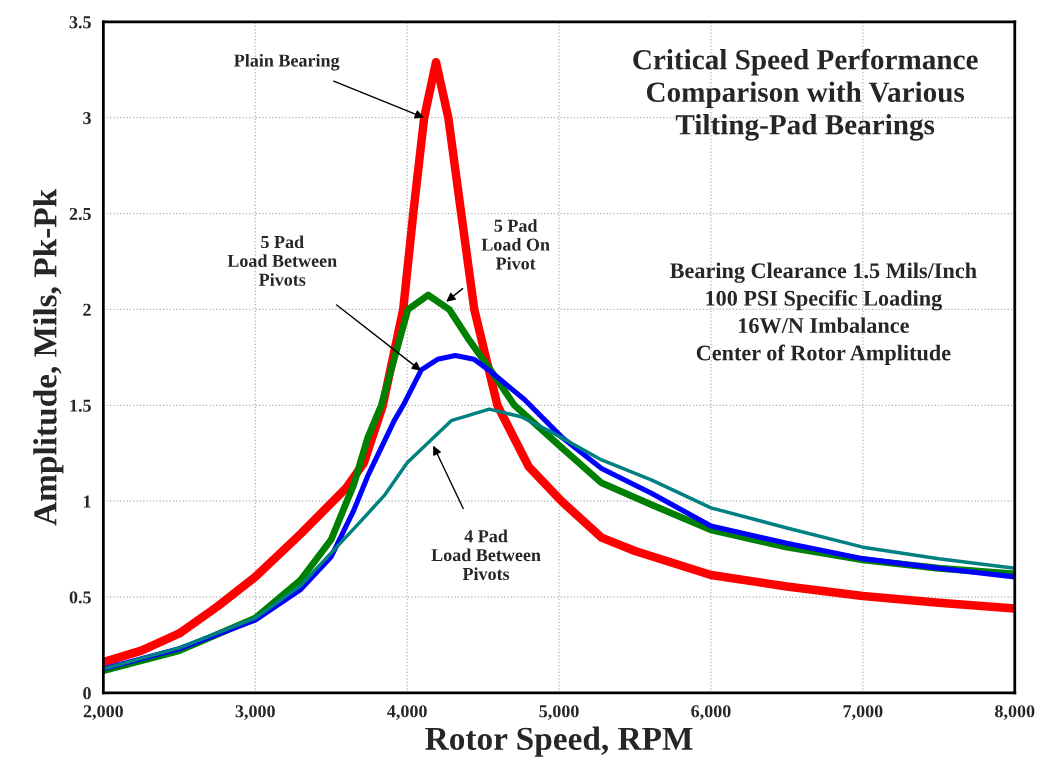 Image resolution: width=1044 pixels, height=782 pixels. What do you see at coordinates (515, 244) in the screenshot?
I see `annotation: 5 Pad Load On Pivot` at bounding box center [515, 244].